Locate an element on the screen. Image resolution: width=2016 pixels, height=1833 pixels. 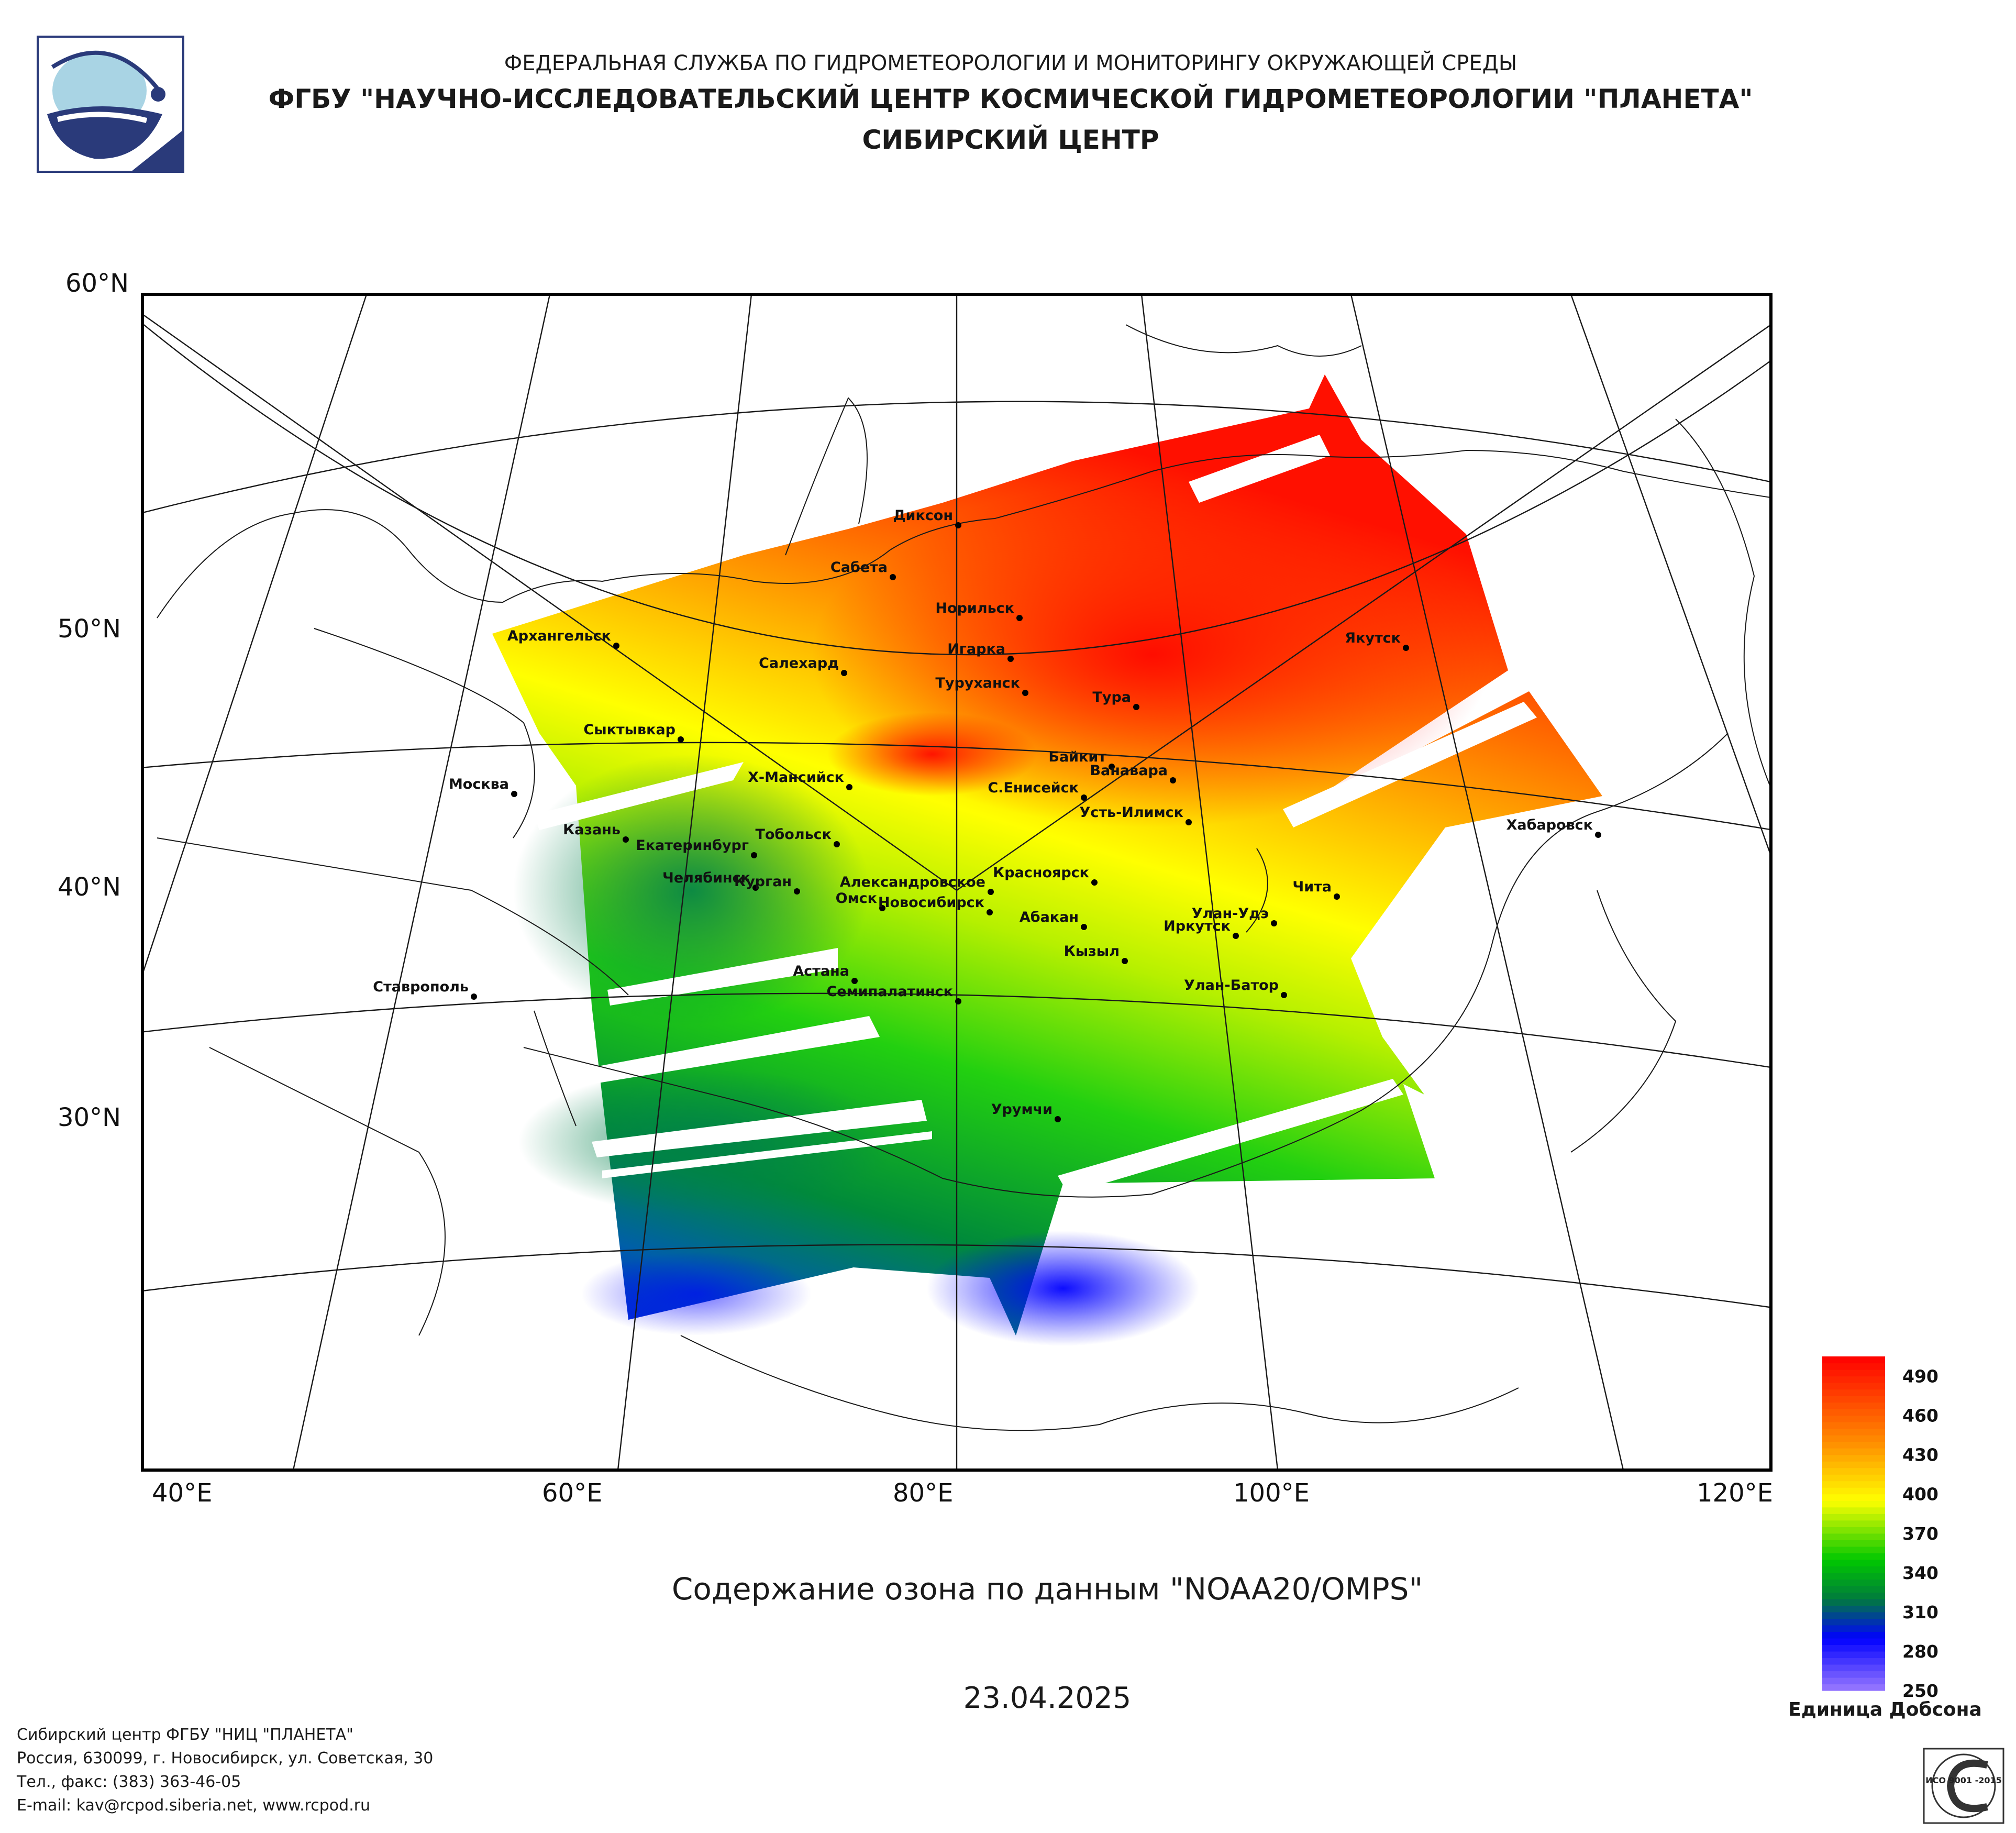
city-label: Иркутск is located at coordinates (1198, 926).